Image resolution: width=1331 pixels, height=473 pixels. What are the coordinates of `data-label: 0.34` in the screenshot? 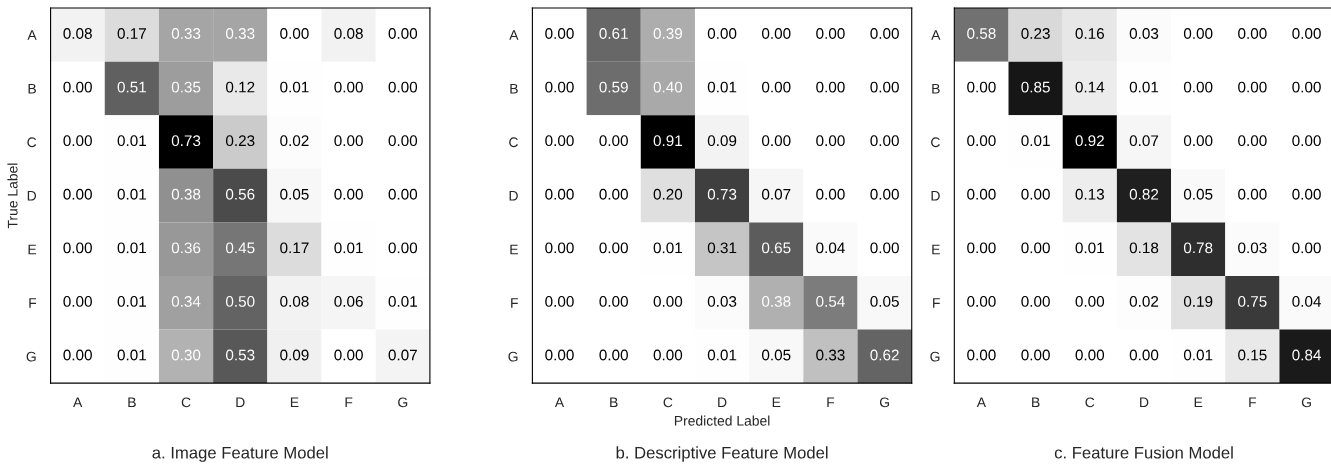 It's located at (186, 301).